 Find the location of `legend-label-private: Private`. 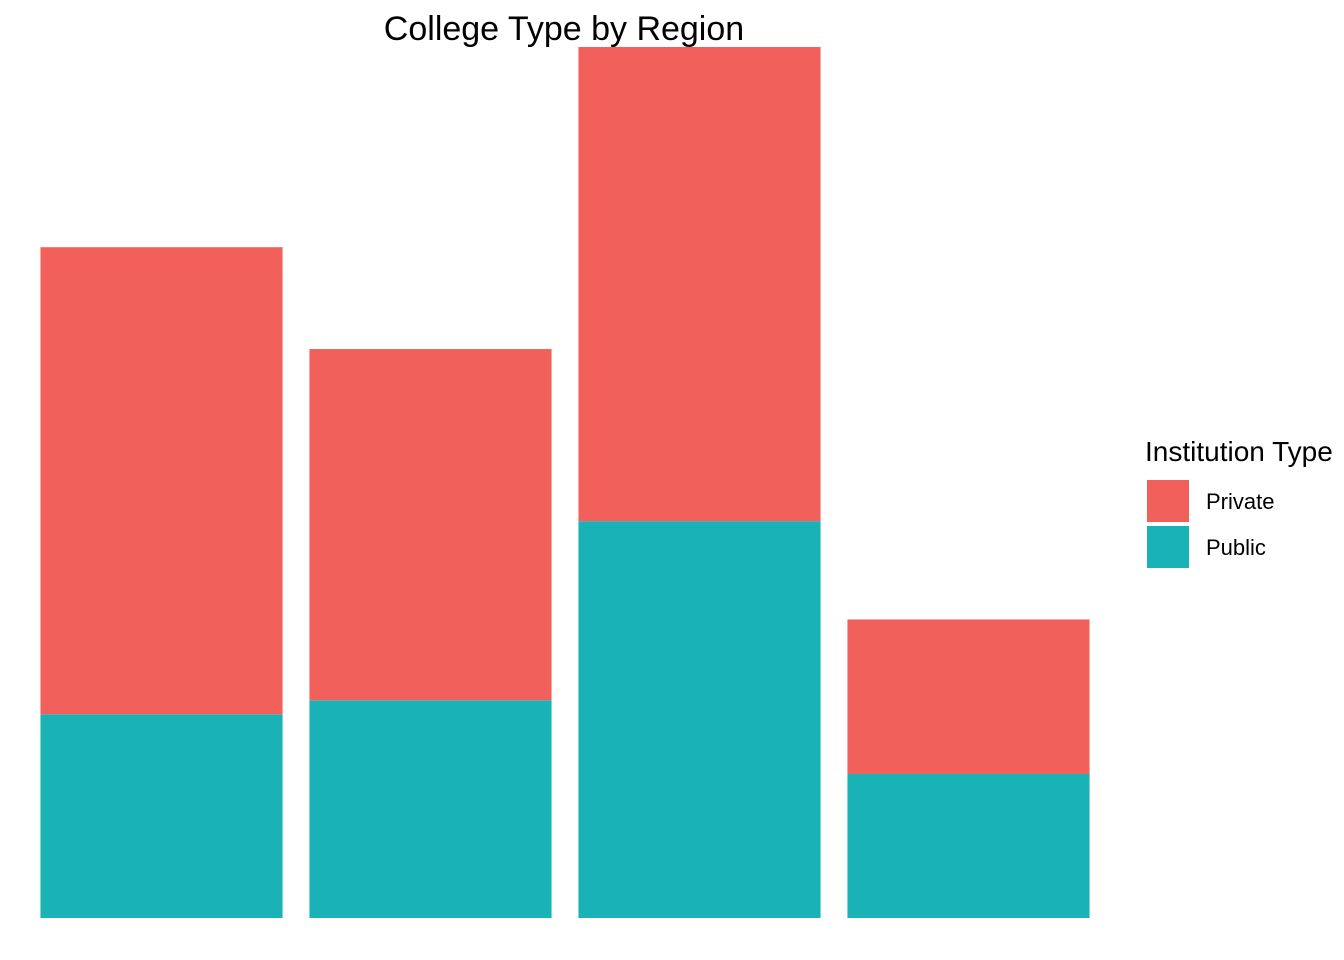

legend-label-private: Private is located at coordinates (1240, 501).